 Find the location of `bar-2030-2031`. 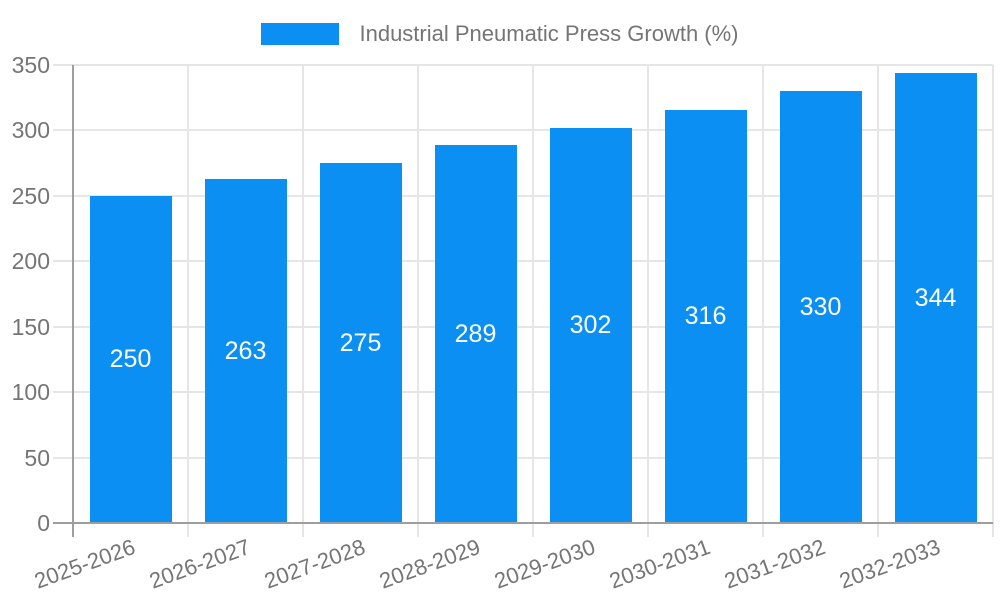

bar-2030-2031 is located at coordinates (705, 316).